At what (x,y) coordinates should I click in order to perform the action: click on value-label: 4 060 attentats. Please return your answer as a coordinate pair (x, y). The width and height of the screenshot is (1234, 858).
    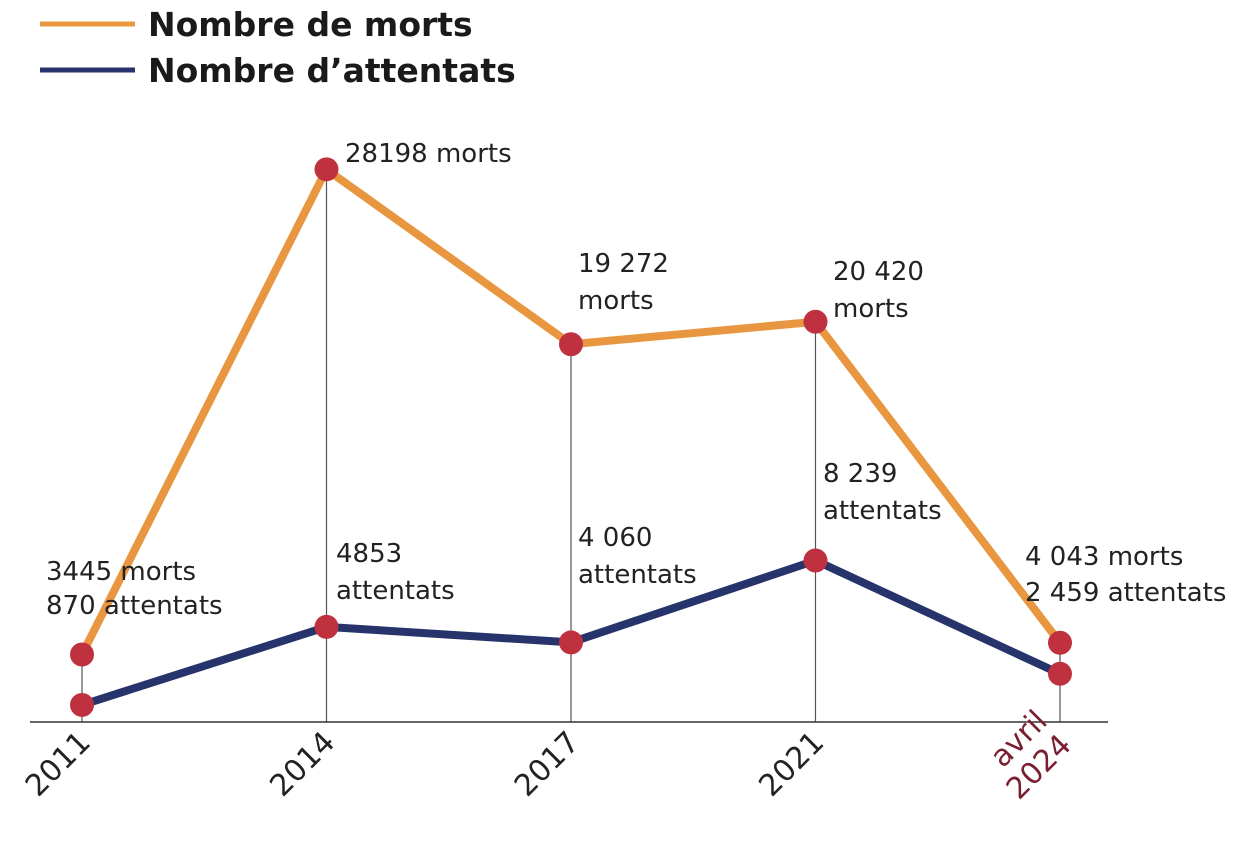
    Looking at the image, I should click on (637, 556).